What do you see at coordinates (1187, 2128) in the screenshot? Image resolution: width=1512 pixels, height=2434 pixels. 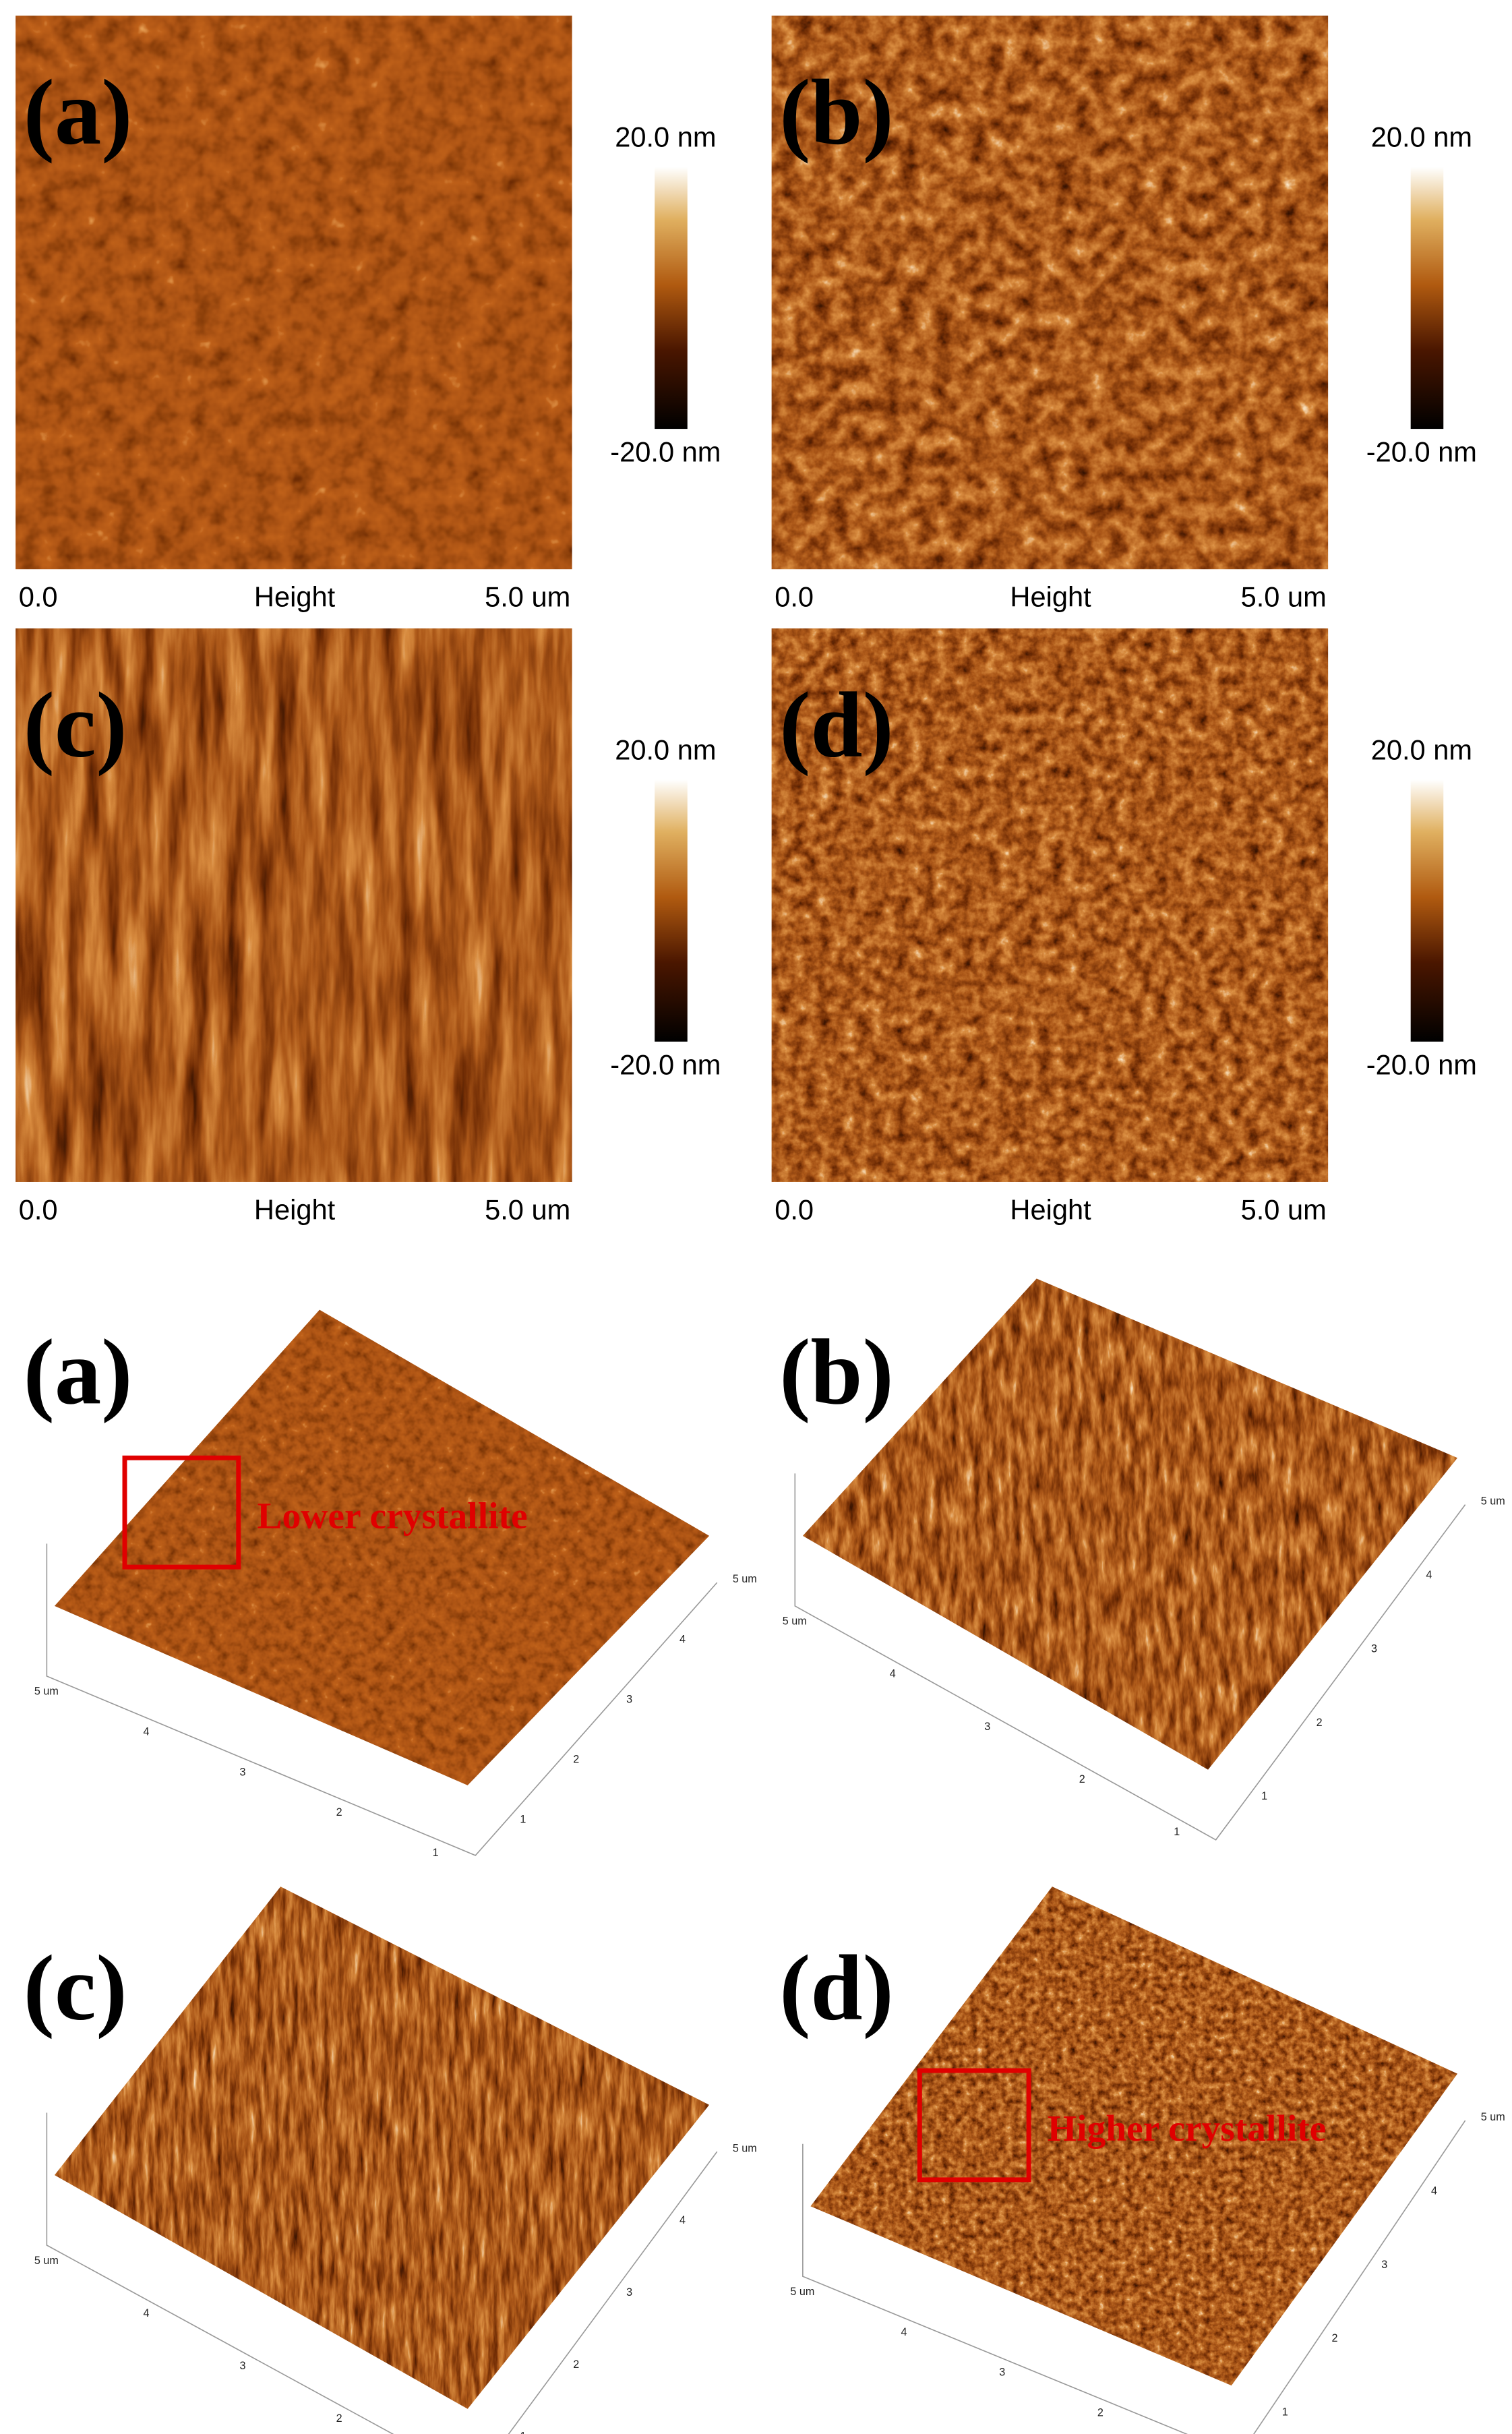 I see `annotation: Higher crystallite` at bounding box center [1187, 2128].